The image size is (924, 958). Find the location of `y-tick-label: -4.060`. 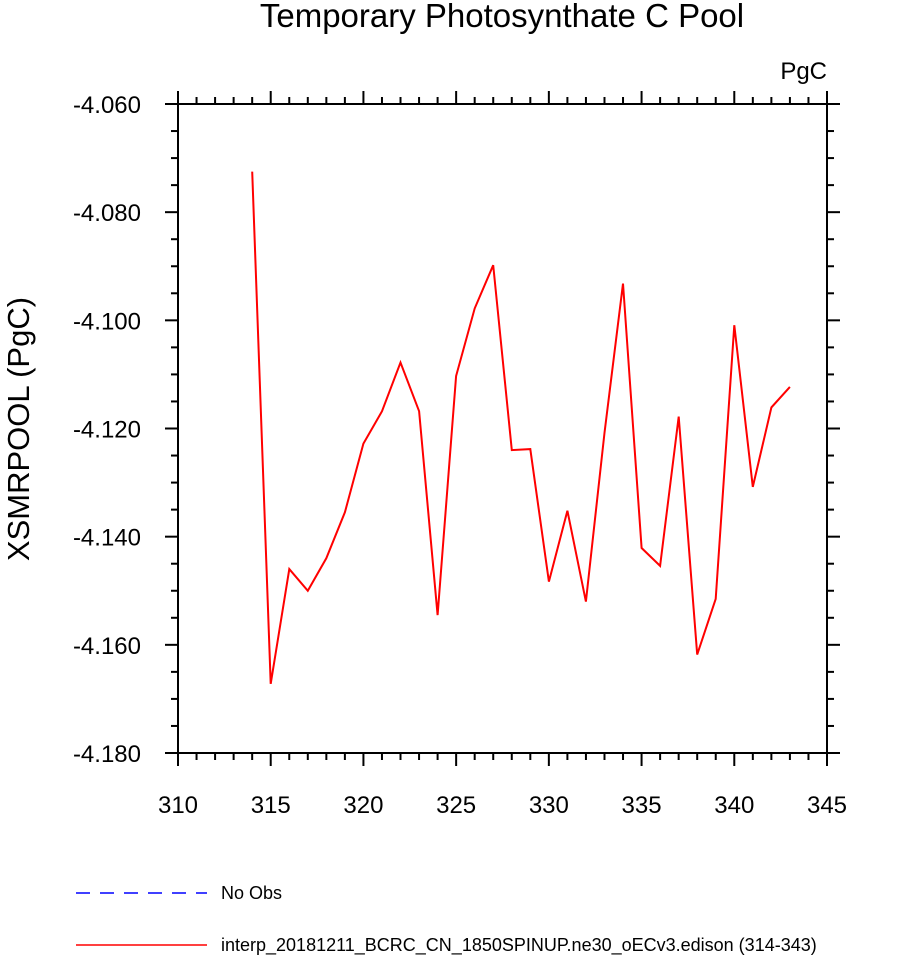

y-tick-label: -4.060 is located at coordinates (107, 105).